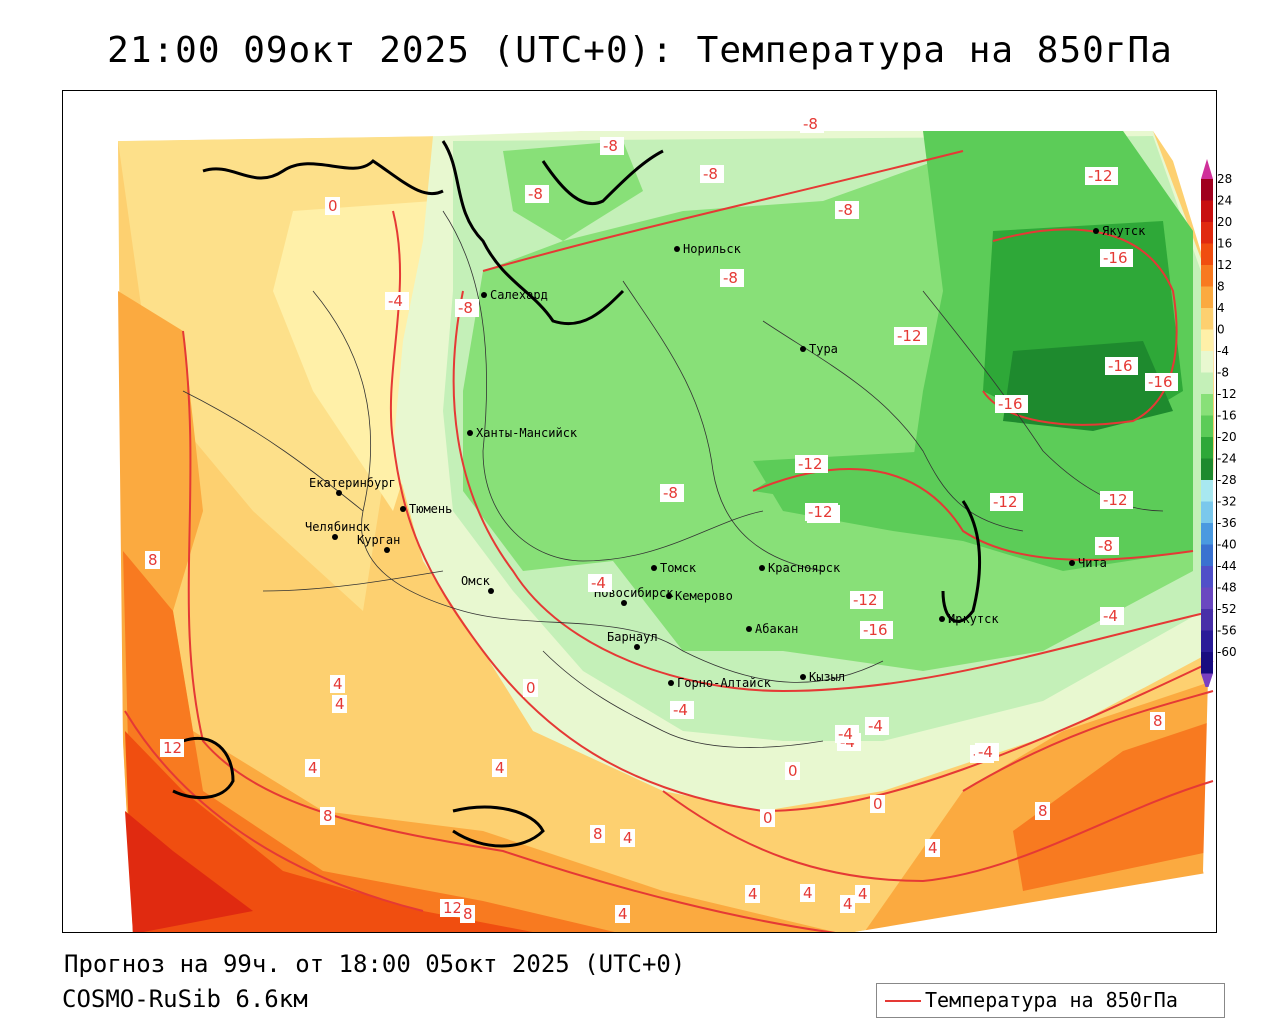 The width and height of the screenshot is (1280, 1024). I want to click on city-marker: Челябинск, so click(338, 530).